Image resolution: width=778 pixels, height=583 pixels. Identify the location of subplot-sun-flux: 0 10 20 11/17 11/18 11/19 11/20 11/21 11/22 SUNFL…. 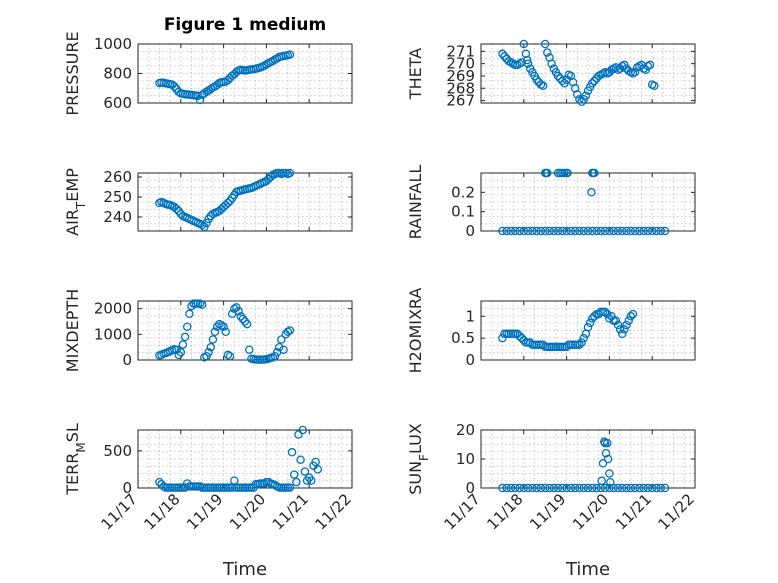
(552, 477).